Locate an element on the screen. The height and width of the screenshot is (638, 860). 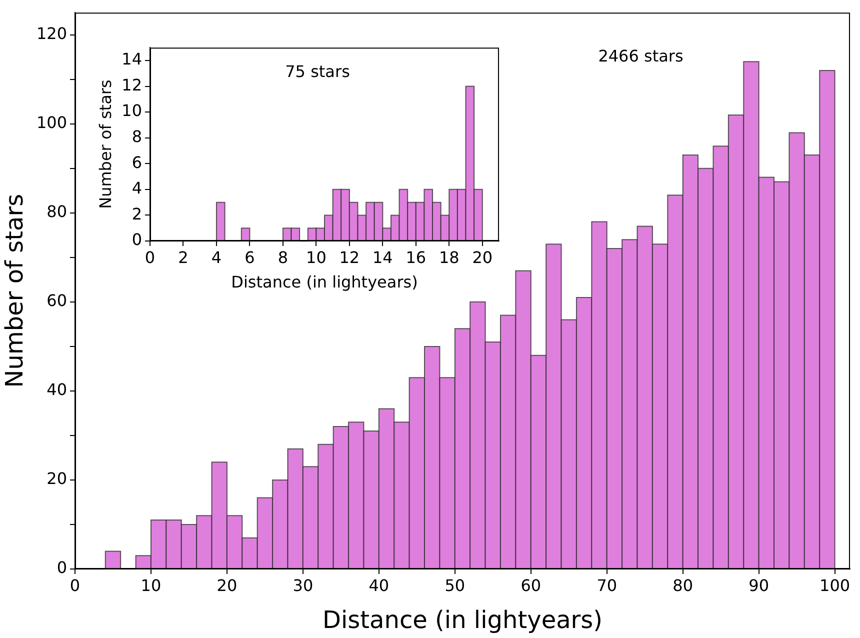
x-tick-label: 12 is located at coordinates (349, 257).